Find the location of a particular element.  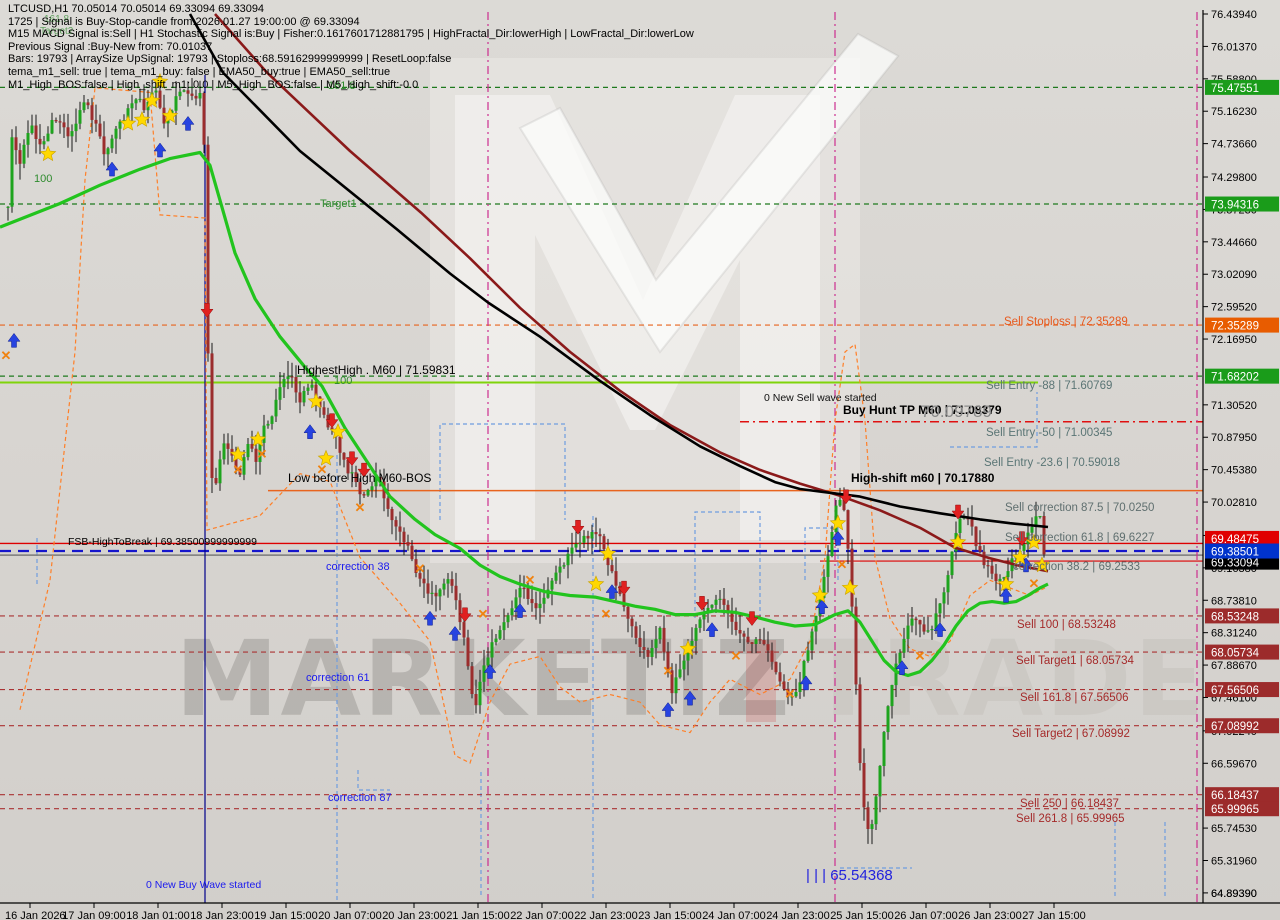

chart-annotation: correction 38 is located at coordinates (358, 567).